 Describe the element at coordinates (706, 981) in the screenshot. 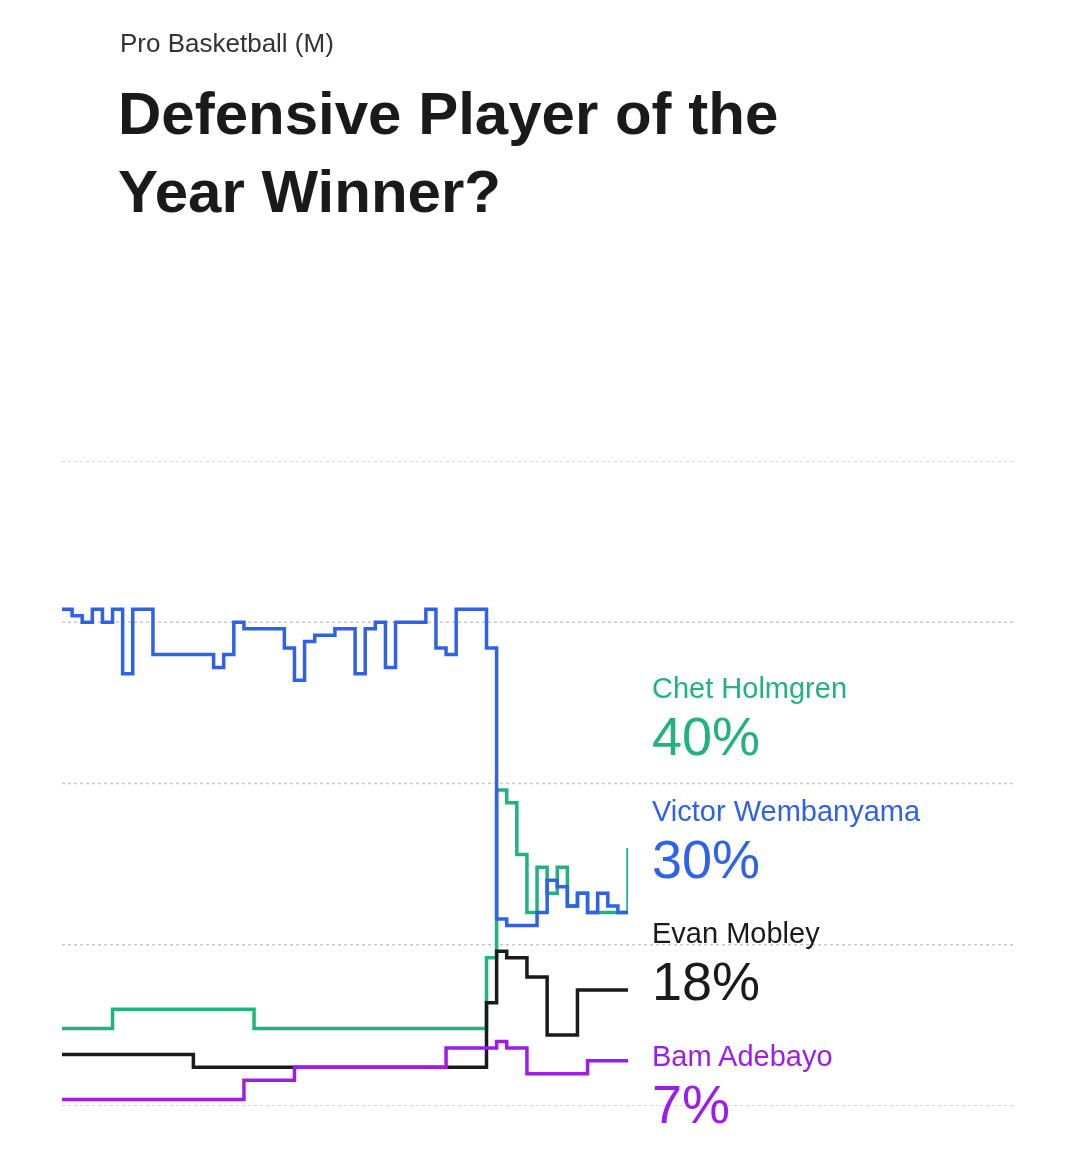

I see `data-label: 18%` at that location.